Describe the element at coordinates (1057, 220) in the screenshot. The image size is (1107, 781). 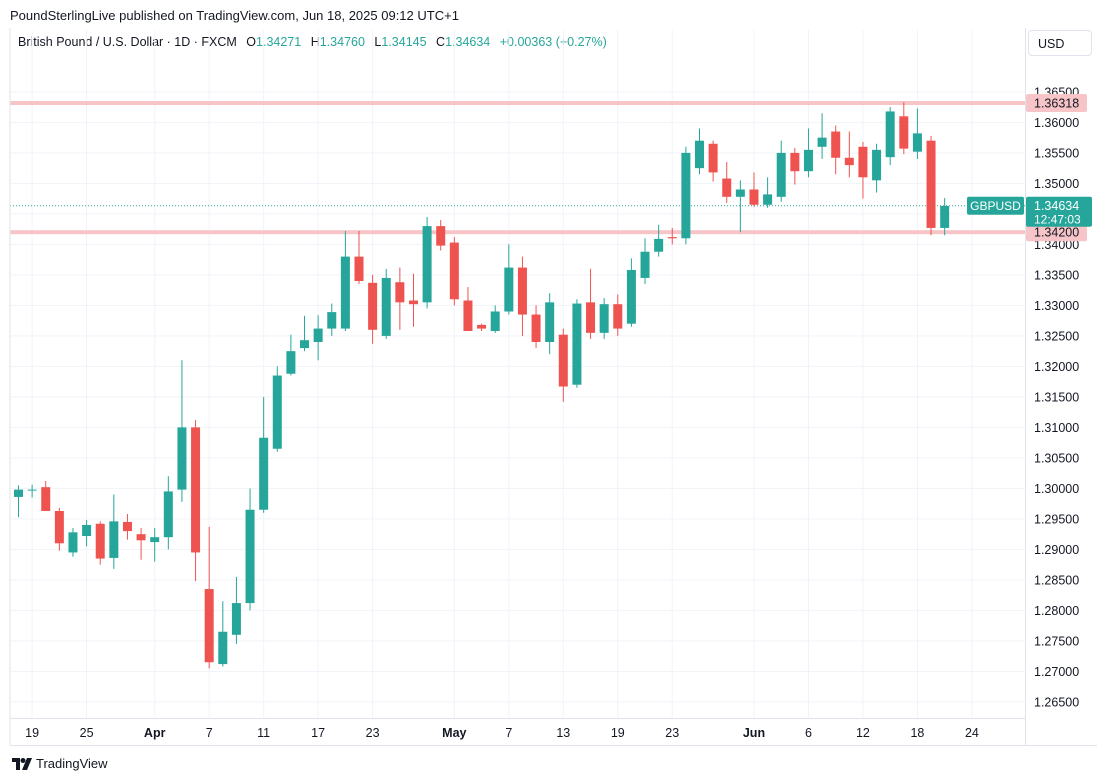
I see `countdown-value: 12:47:03` at that location.